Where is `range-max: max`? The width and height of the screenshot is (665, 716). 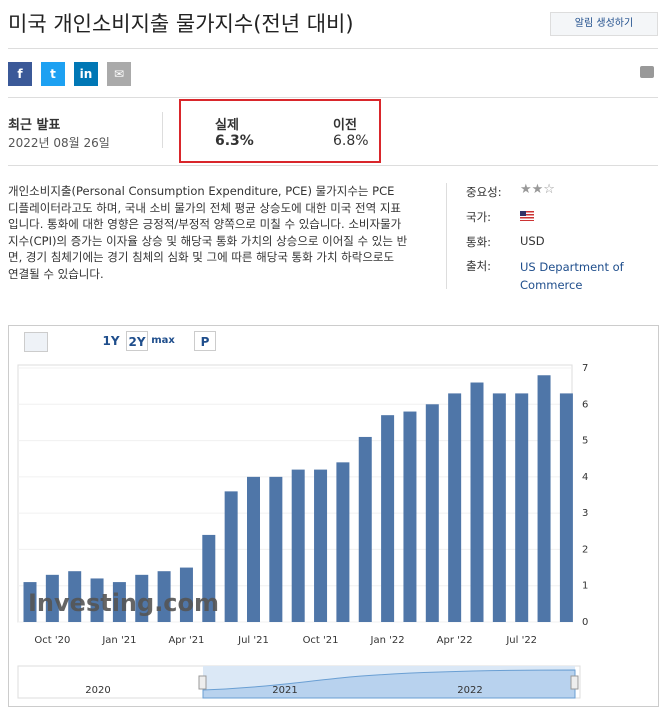
range-max: max is located at coordinates (163, 340).